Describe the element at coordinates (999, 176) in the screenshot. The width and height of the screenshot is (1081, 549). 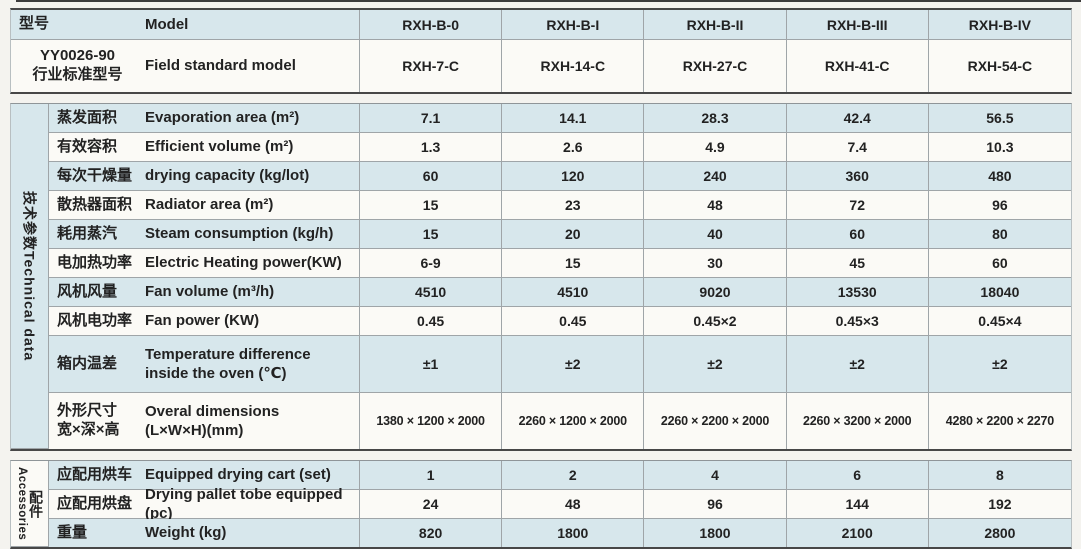
I see `value-cell: 480` at that location.